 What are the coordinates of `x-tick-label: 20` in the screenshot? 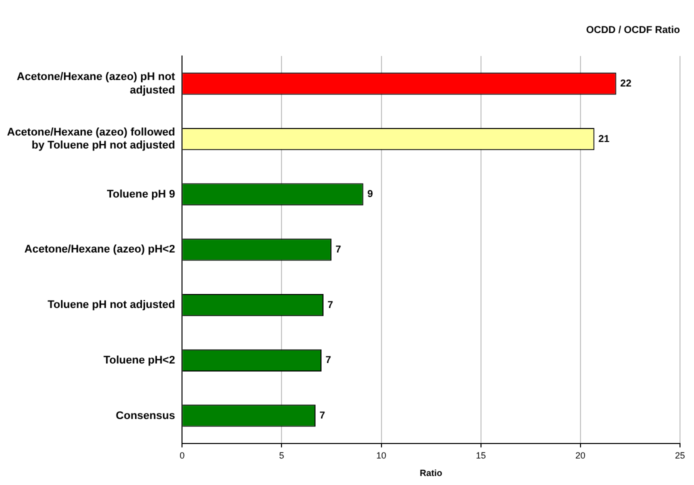 It's located at (580, 455).